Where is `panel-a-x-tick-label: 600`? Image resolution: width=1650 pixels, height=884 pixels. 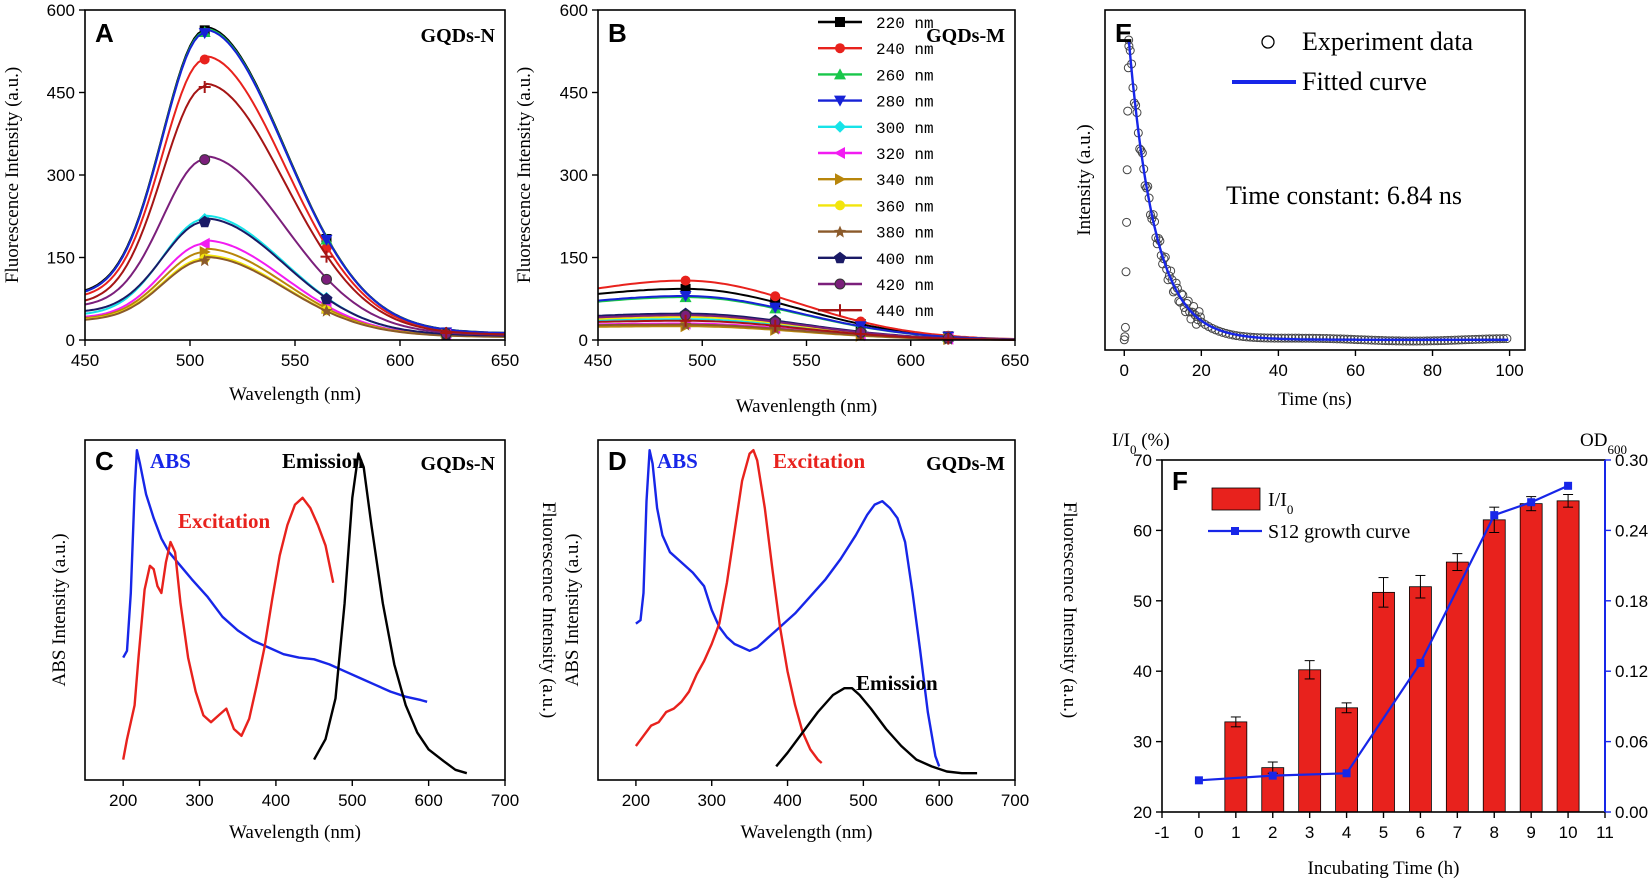 panel-a-x-tick-label: 600 is located at coordinates (400, 360).